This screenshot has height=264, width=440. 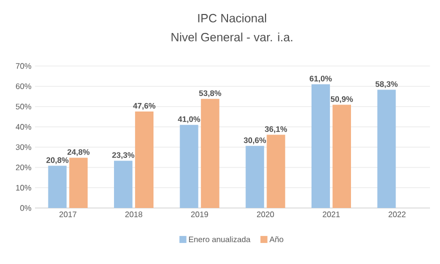 What do you see at coordinates (232, 18) in the screenshot?
I see `chart-title: IPC Nacional` at bounding box center [232, 18].